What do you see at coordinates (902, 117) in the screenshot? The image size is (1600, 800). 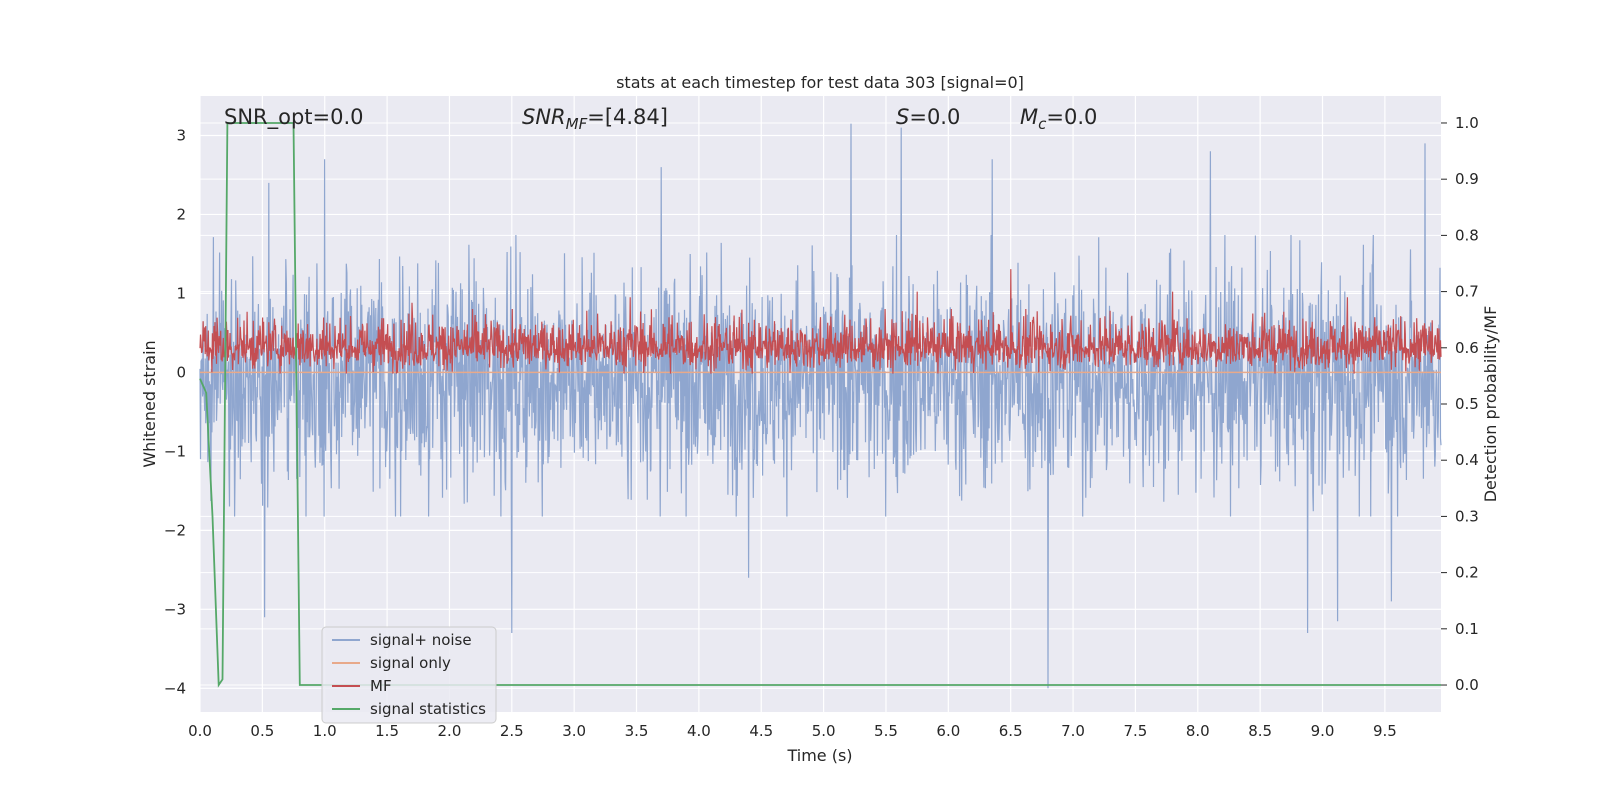 I see `s-symbol: S` at bounding box center [902, 117].